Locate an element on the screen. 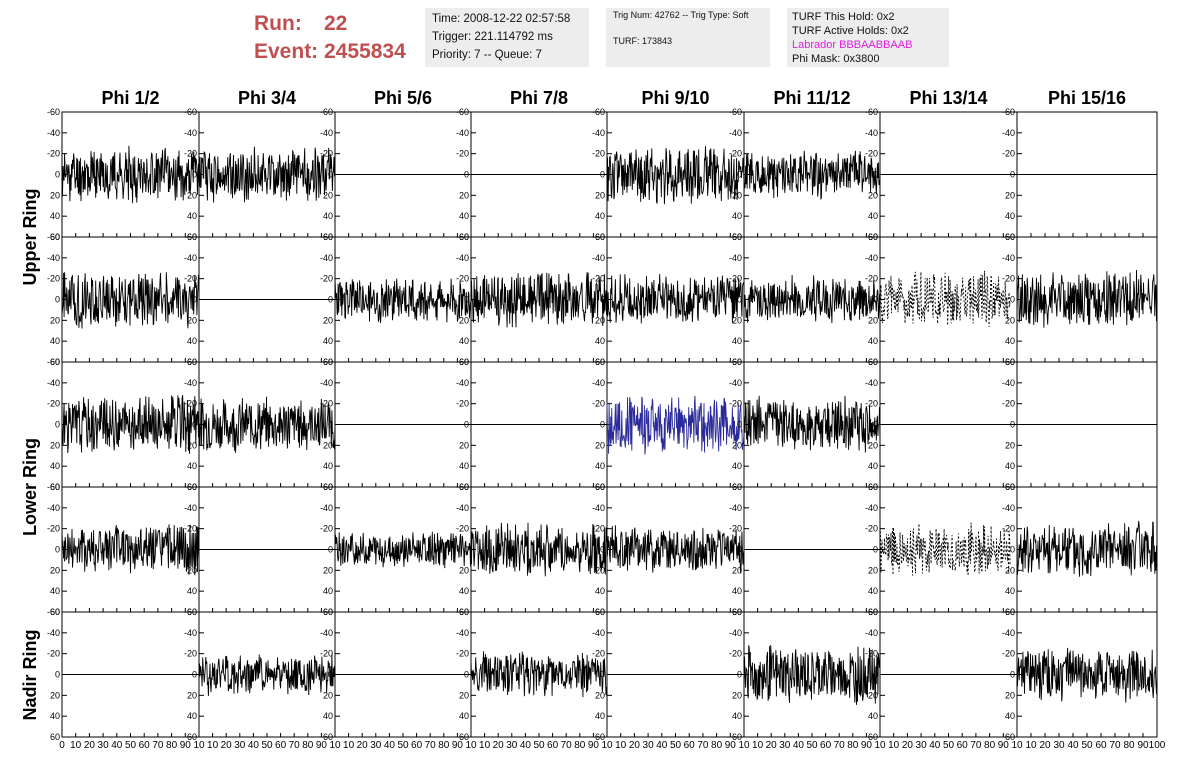  row-label-2: Lower Ring is located at coordinates (30, 487).